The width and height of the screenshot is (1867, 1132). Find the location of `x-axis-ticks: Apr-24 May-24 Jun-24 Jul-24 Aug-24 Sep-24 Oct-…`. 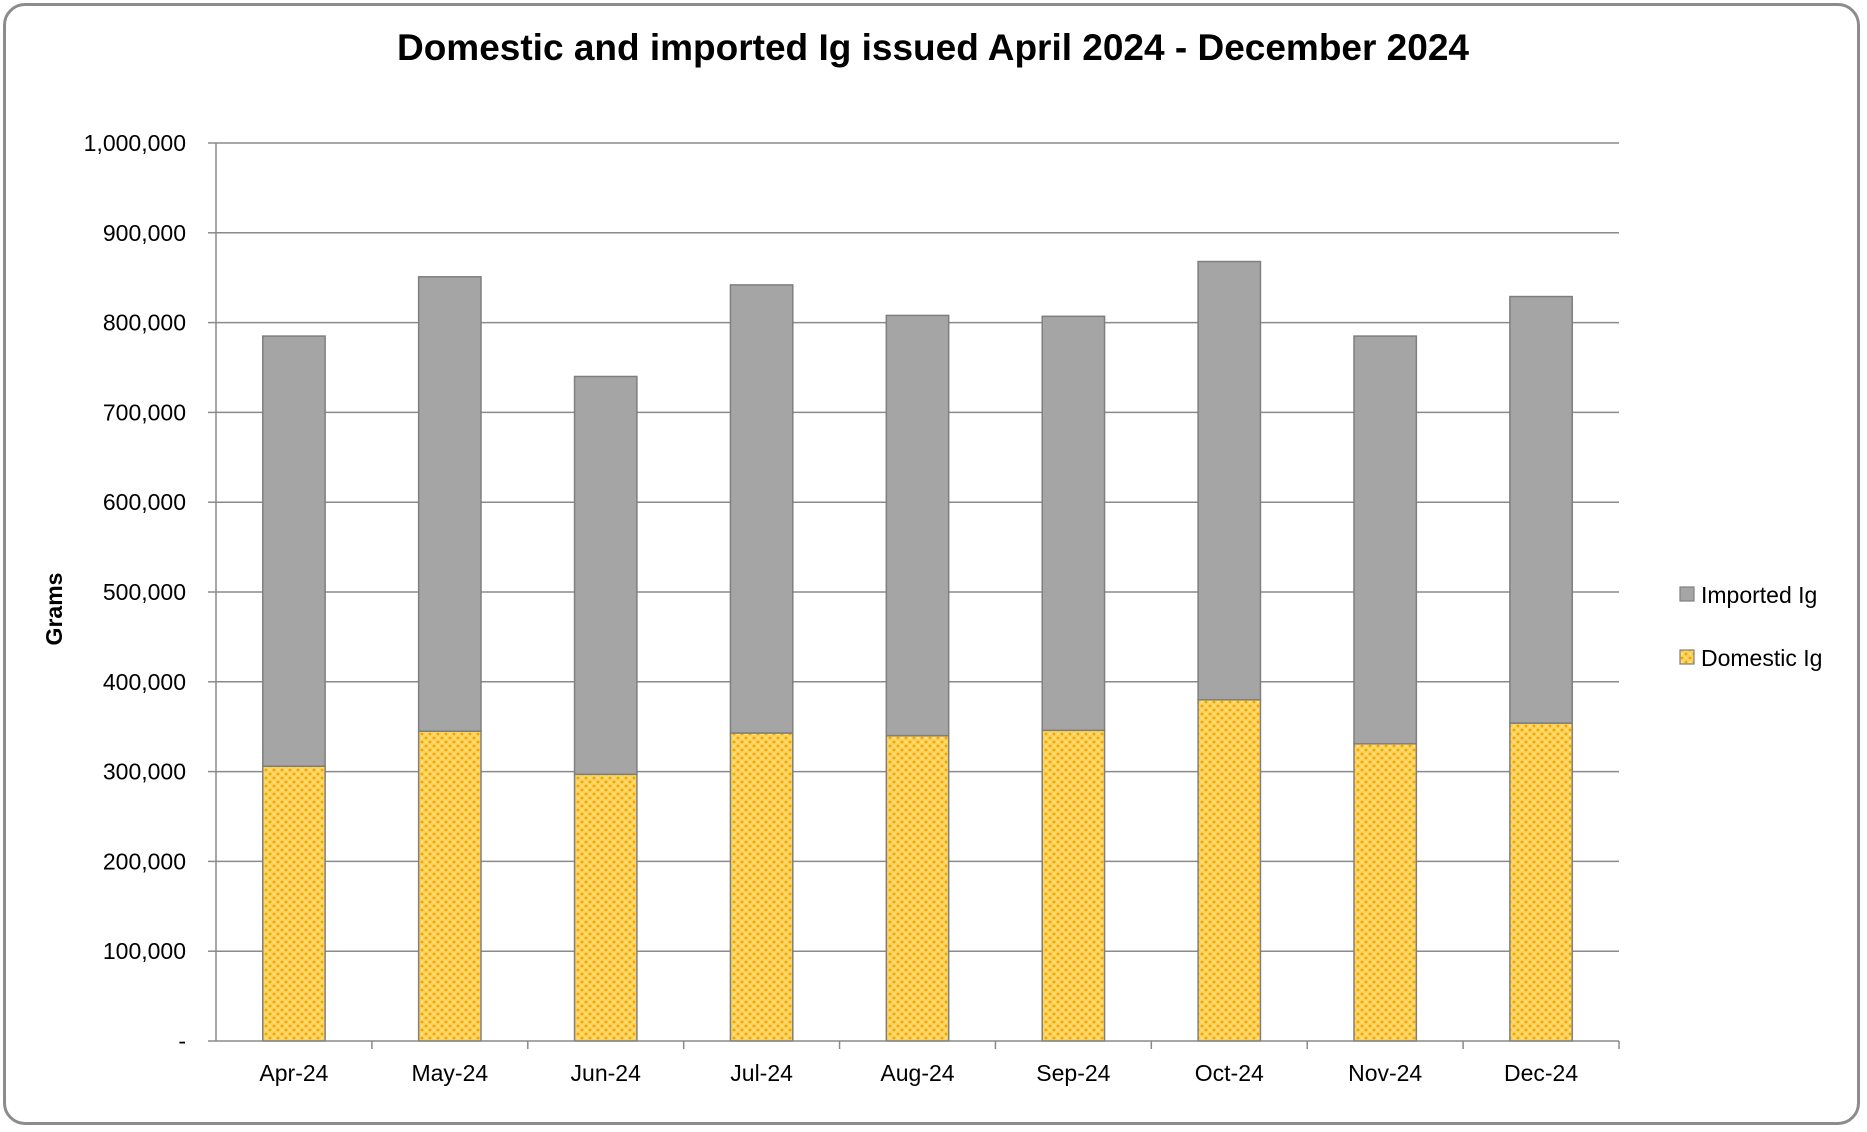

x-axis-ticks: Apr-24 May-24 Jun-24 Jul-24 Aug-24 Sep-24 Oct-… is located at coordinates (939, 1063).